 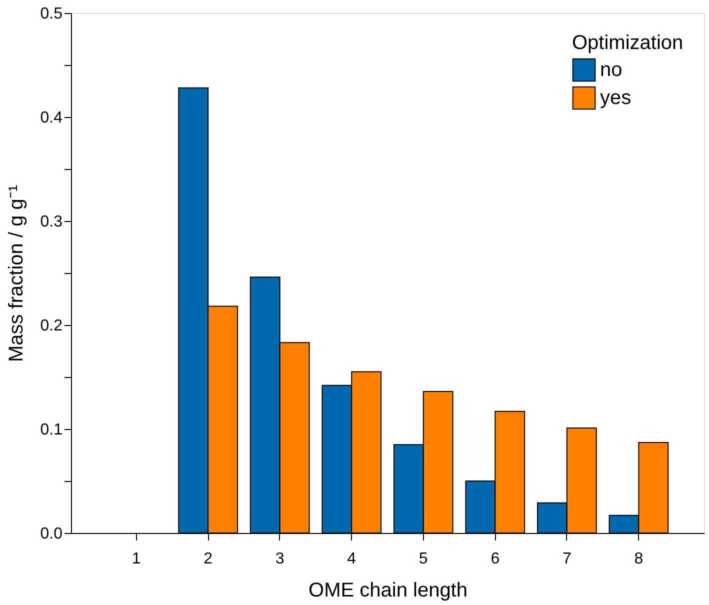 What do you see at coordinates (136, 559) in the screenshot?
I see `x-tick-label: 1` at bounding box center [136, 559].